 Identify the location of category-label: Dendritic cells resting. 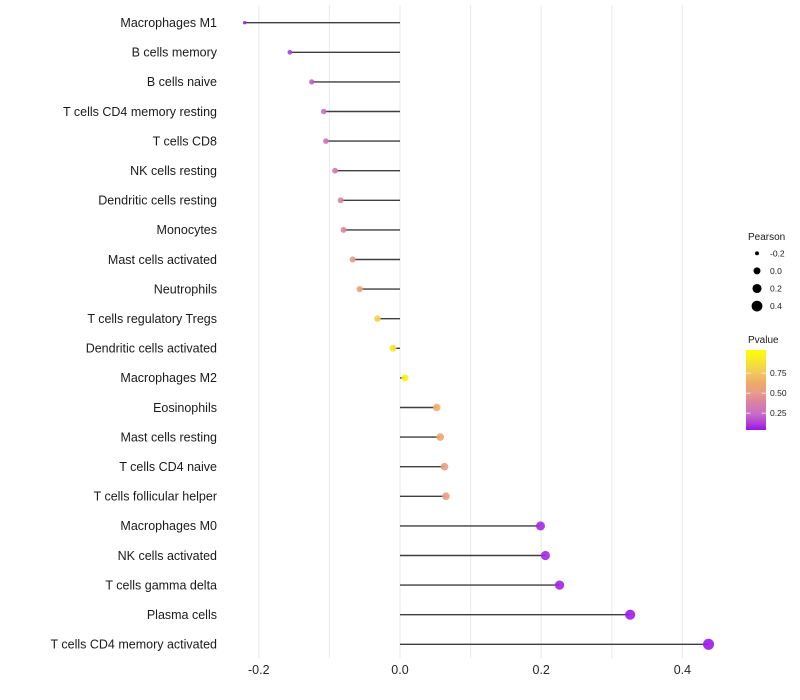
(157, 201).